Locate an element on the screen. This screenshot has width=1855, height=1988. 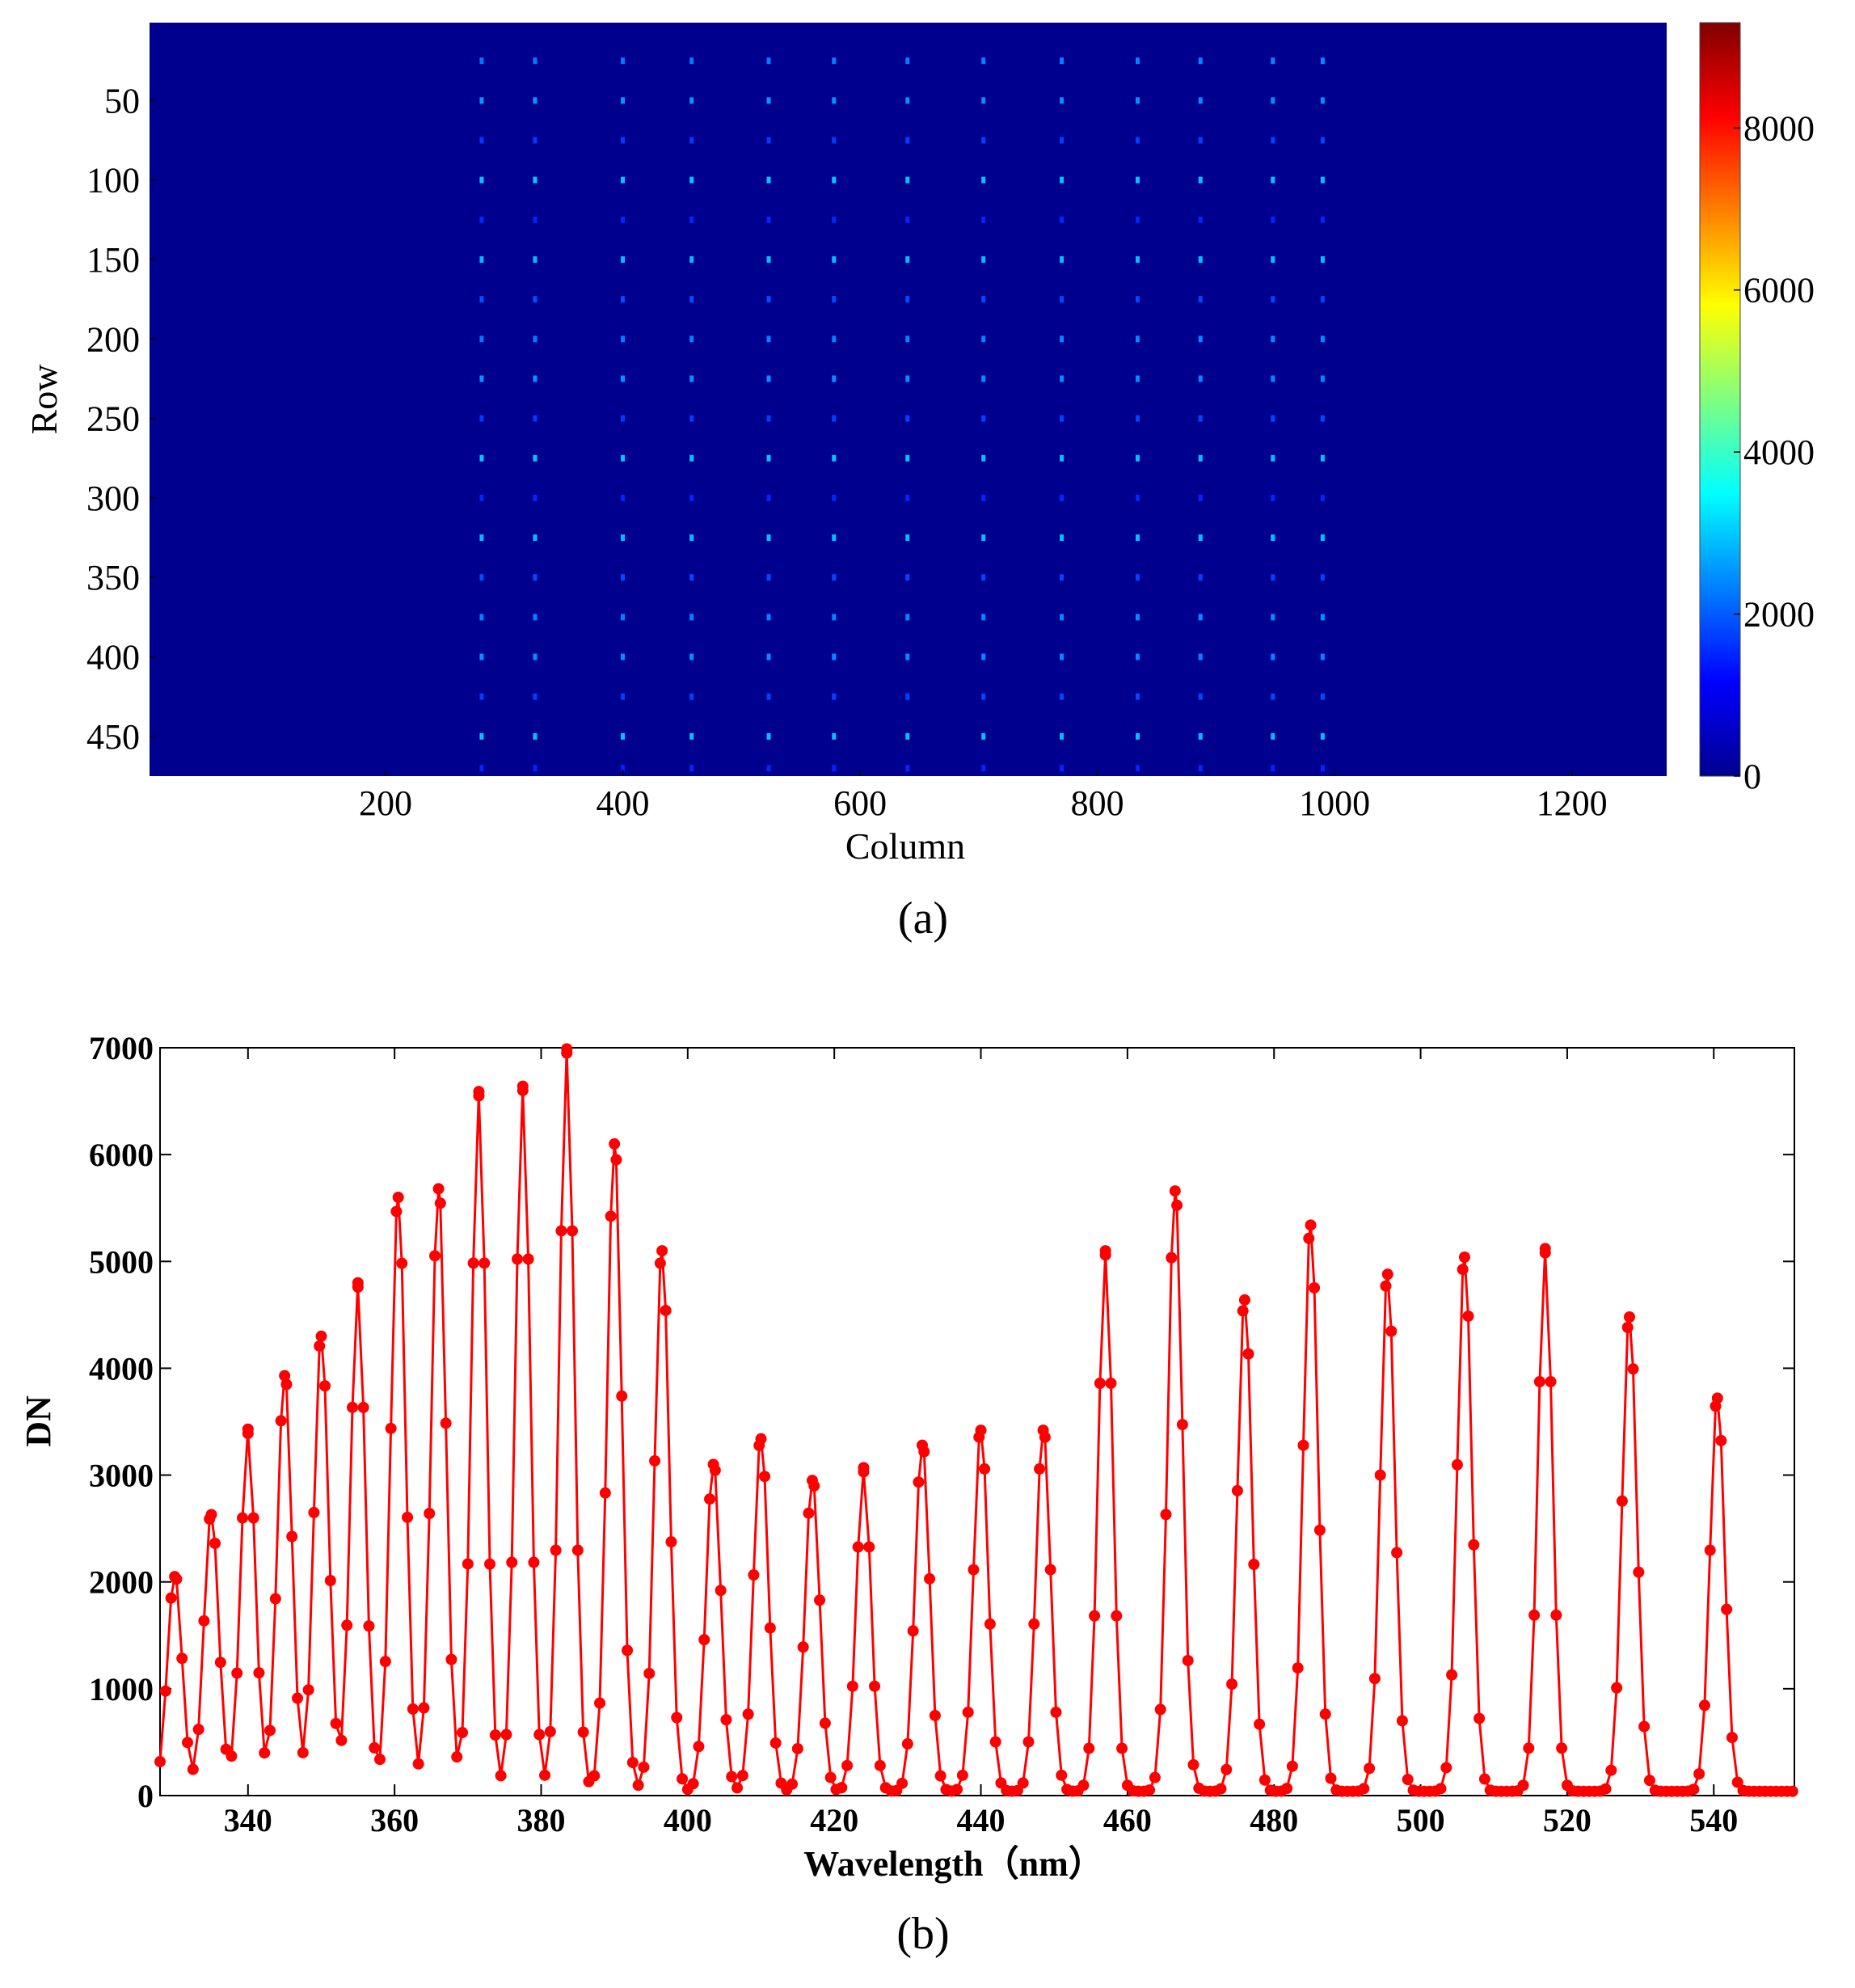
colorbar is located at coordinates (1720, 399).